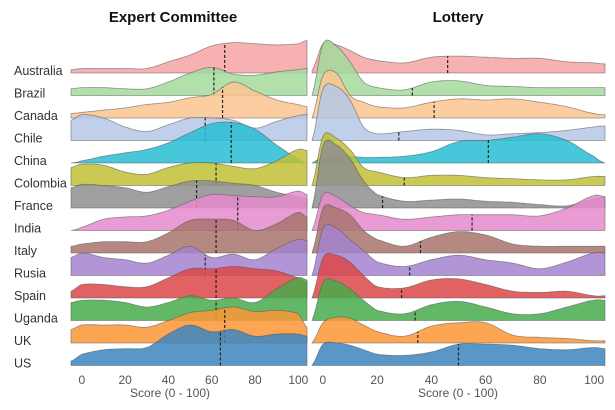  I want to click on x-axis-label-right: Score (0 - 100), so click(458, 393).